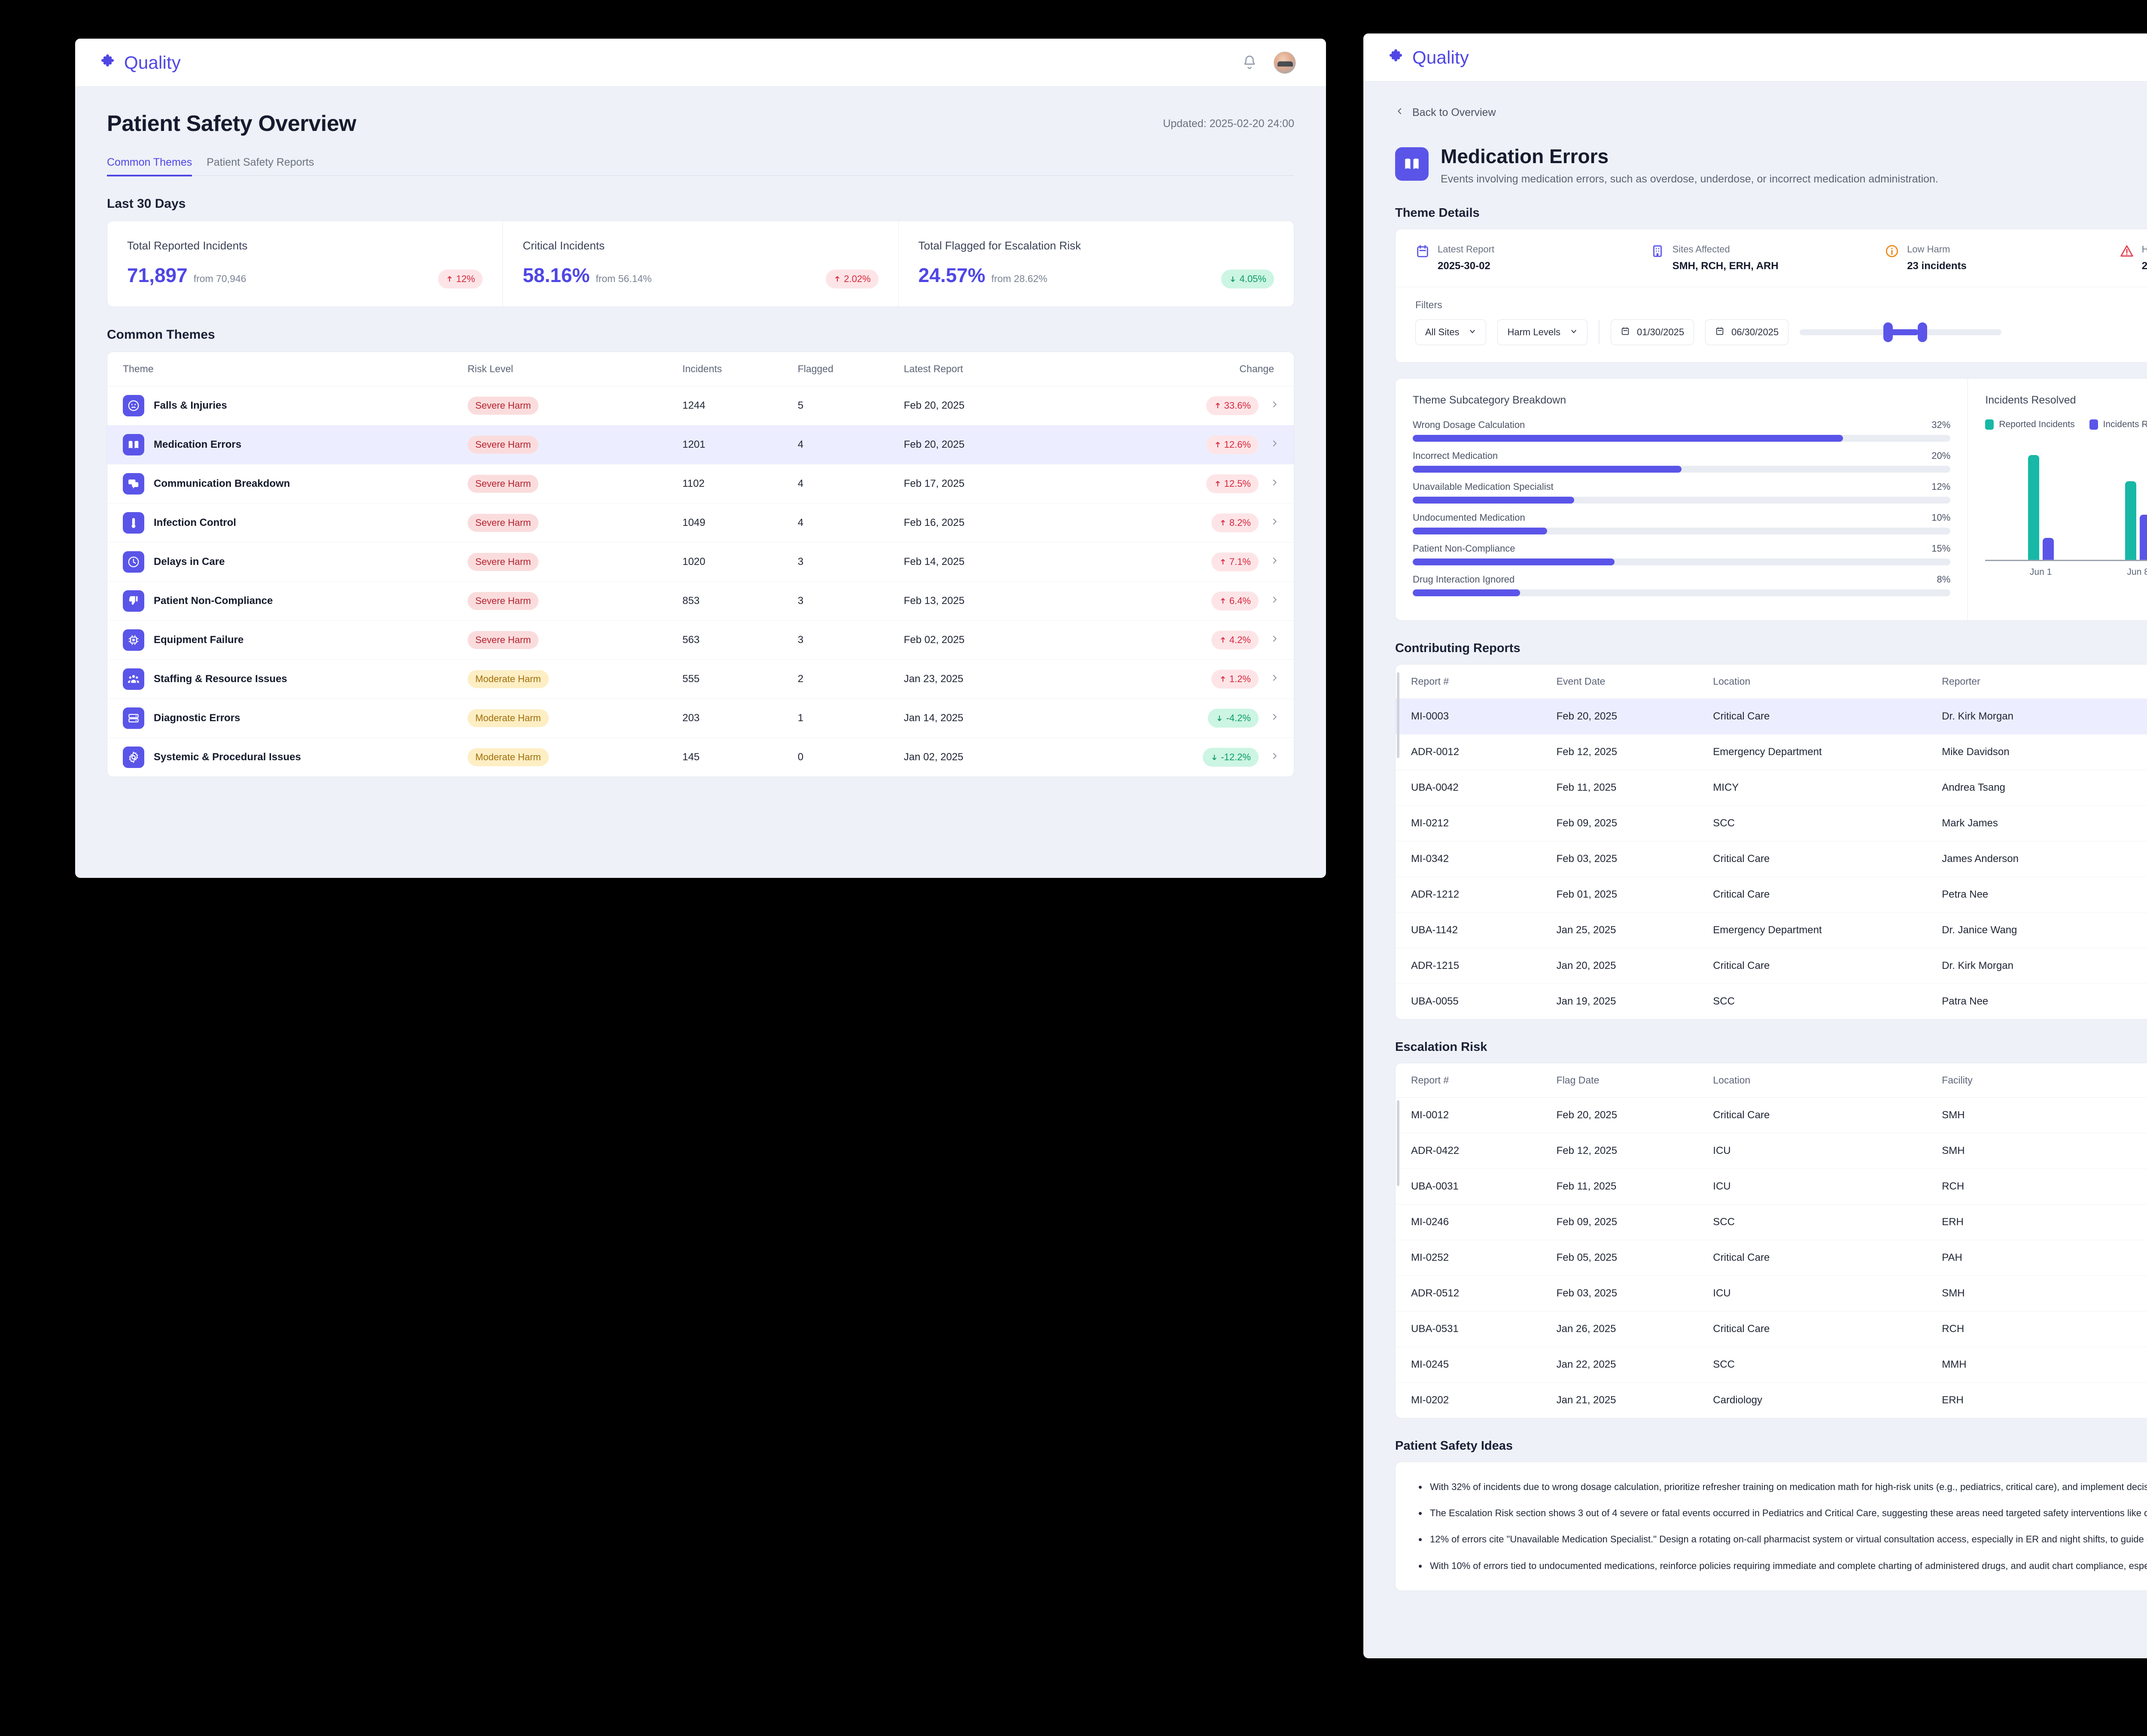 The width and height of the screenshot is (2147, 1736). Describe the element at coordinates (1901, 332) in the screenshot. I see `date-range-slider` at that location.